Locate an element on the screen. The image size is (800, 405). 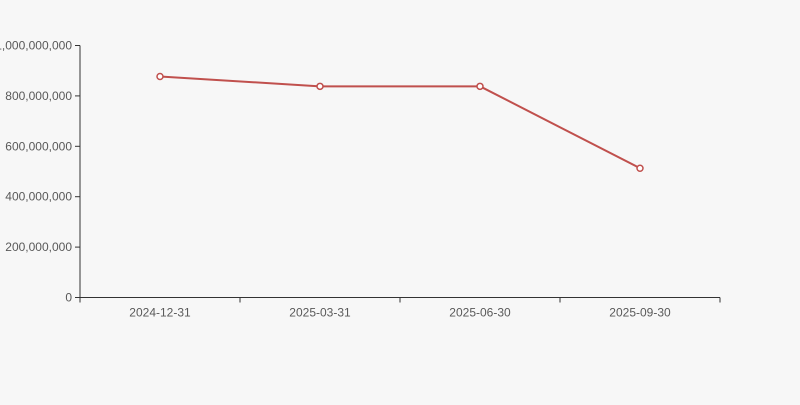
y-axis-label: 600,000,000 is located at coordinates (38, 146).